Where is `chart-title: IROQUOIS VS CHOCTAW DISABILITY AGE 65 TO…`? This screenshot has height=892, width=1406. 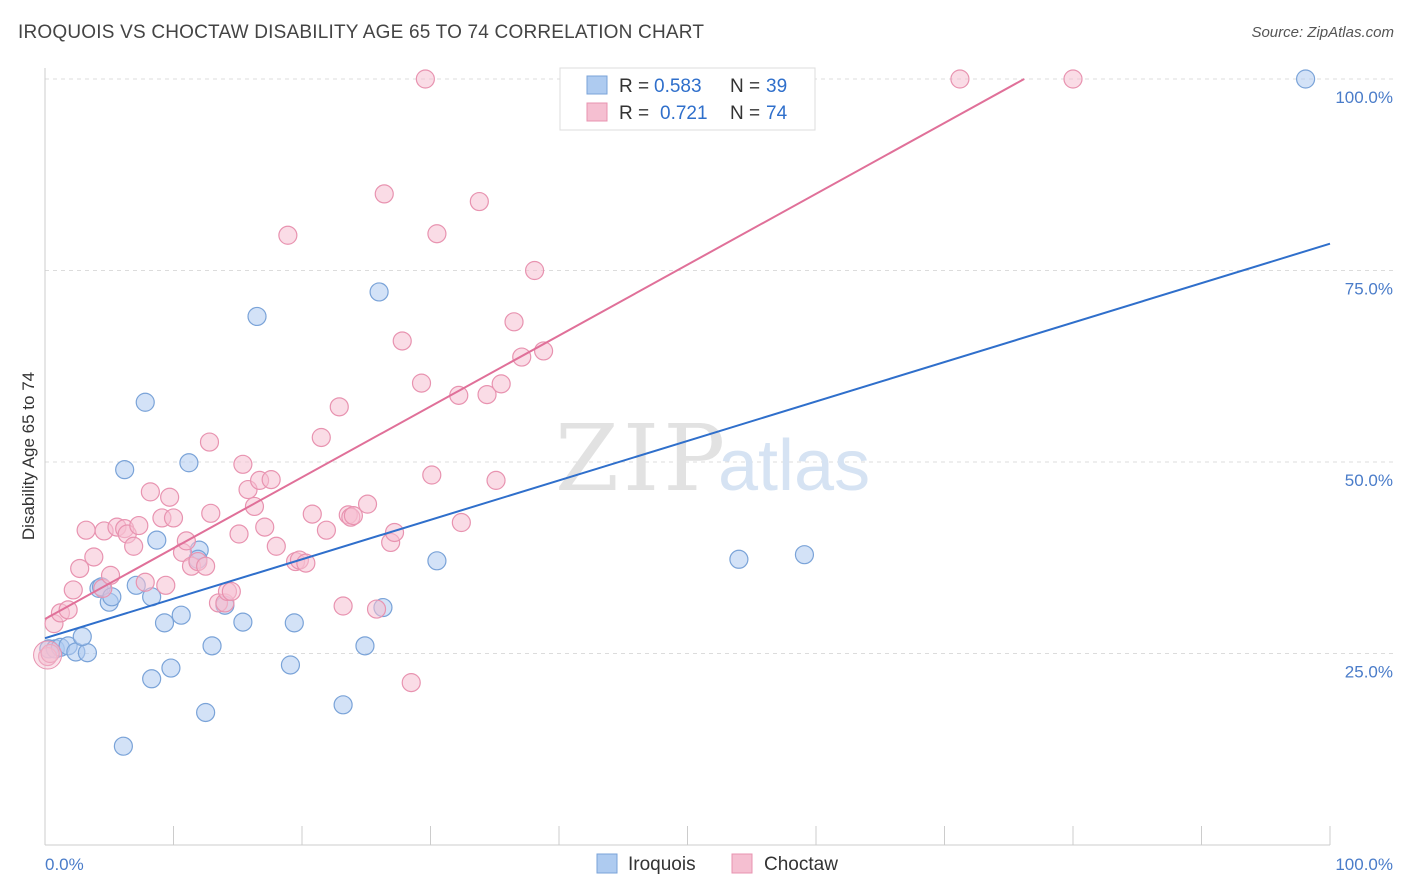
chart-title: IROQUOIS VS CHOCTAW DISABILITY AGE 65 TO… is located at coordinates (361, 32).